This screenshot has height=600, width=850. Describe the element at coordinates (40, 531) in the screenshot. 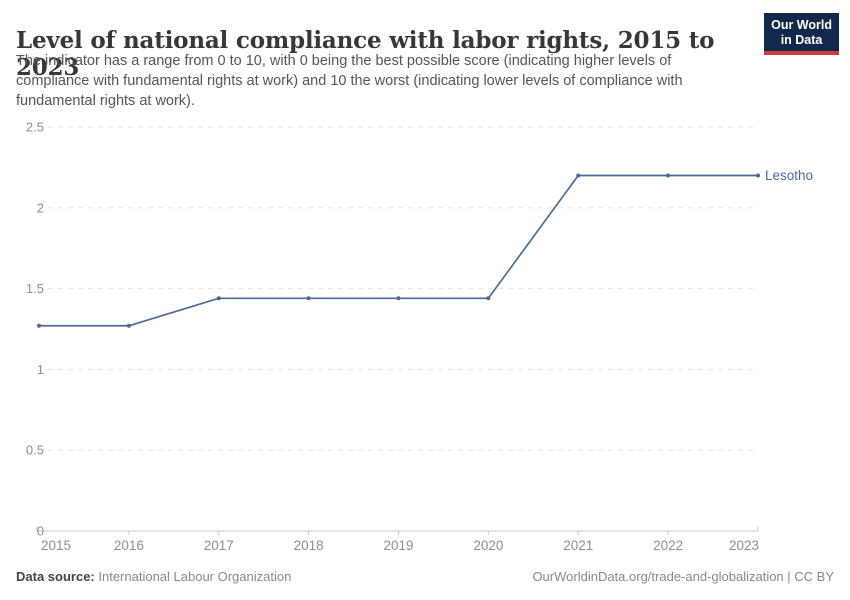

I see `y-axis-tick-label: 0` at that location.